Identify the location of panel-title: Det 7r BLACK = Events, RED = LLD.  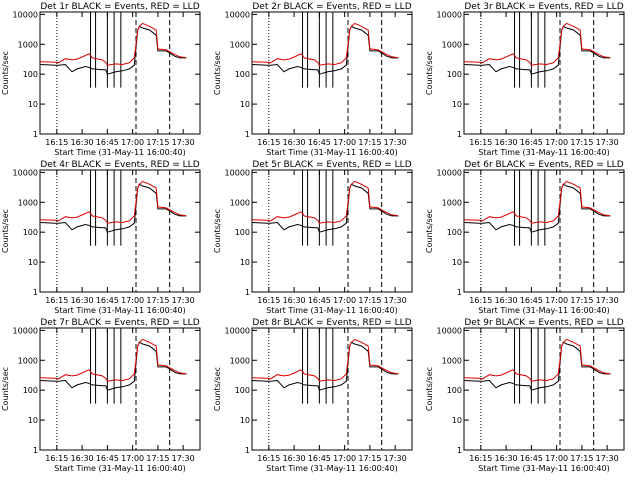
(119, 323).